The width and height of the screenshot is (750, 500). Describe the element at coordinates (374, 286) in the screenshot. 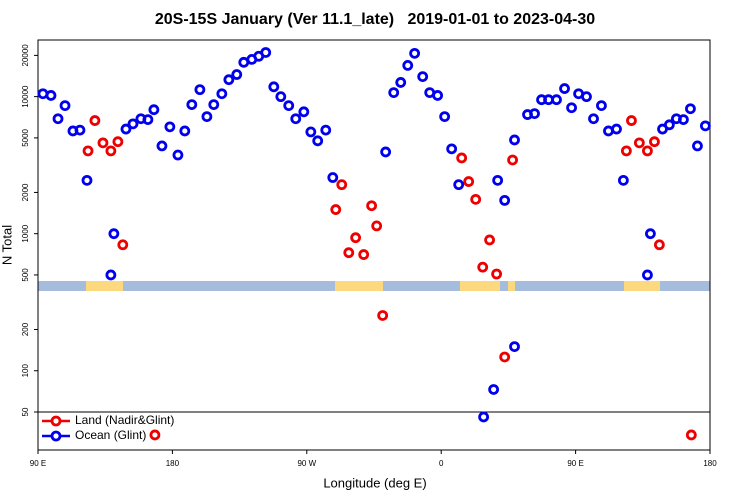

I see `surface-strip` at that location.